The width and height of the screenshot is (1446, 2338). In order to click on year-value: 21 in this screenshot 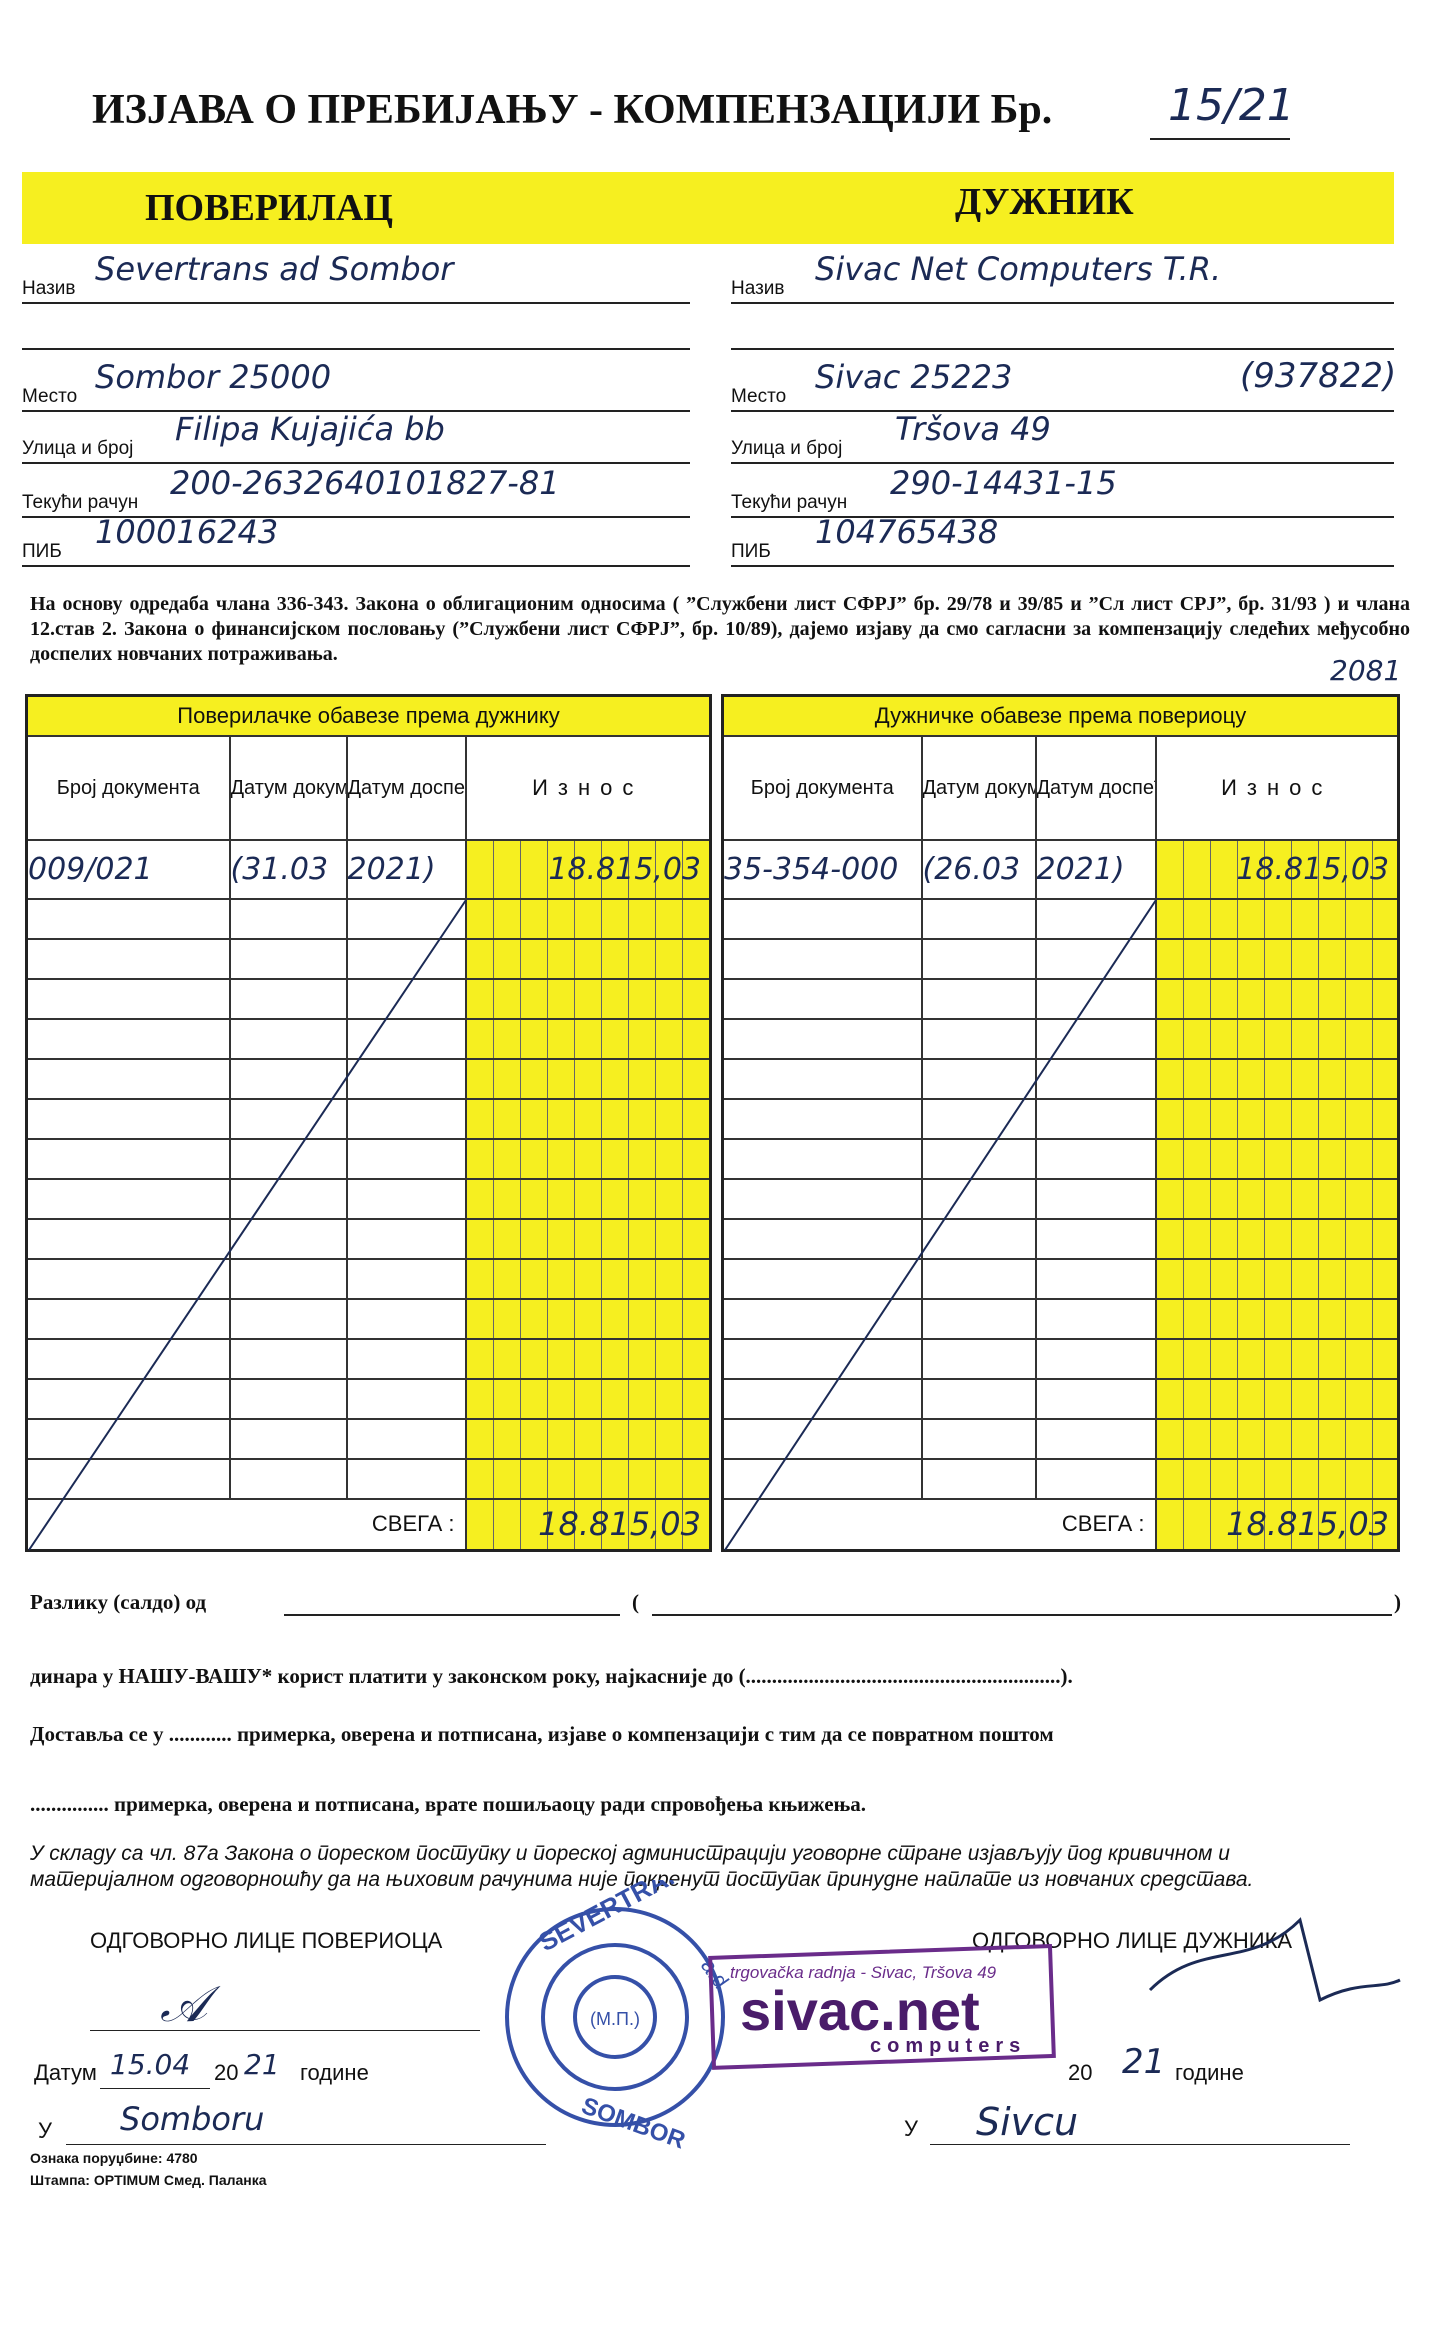, I will do `click(262, 2064)`.